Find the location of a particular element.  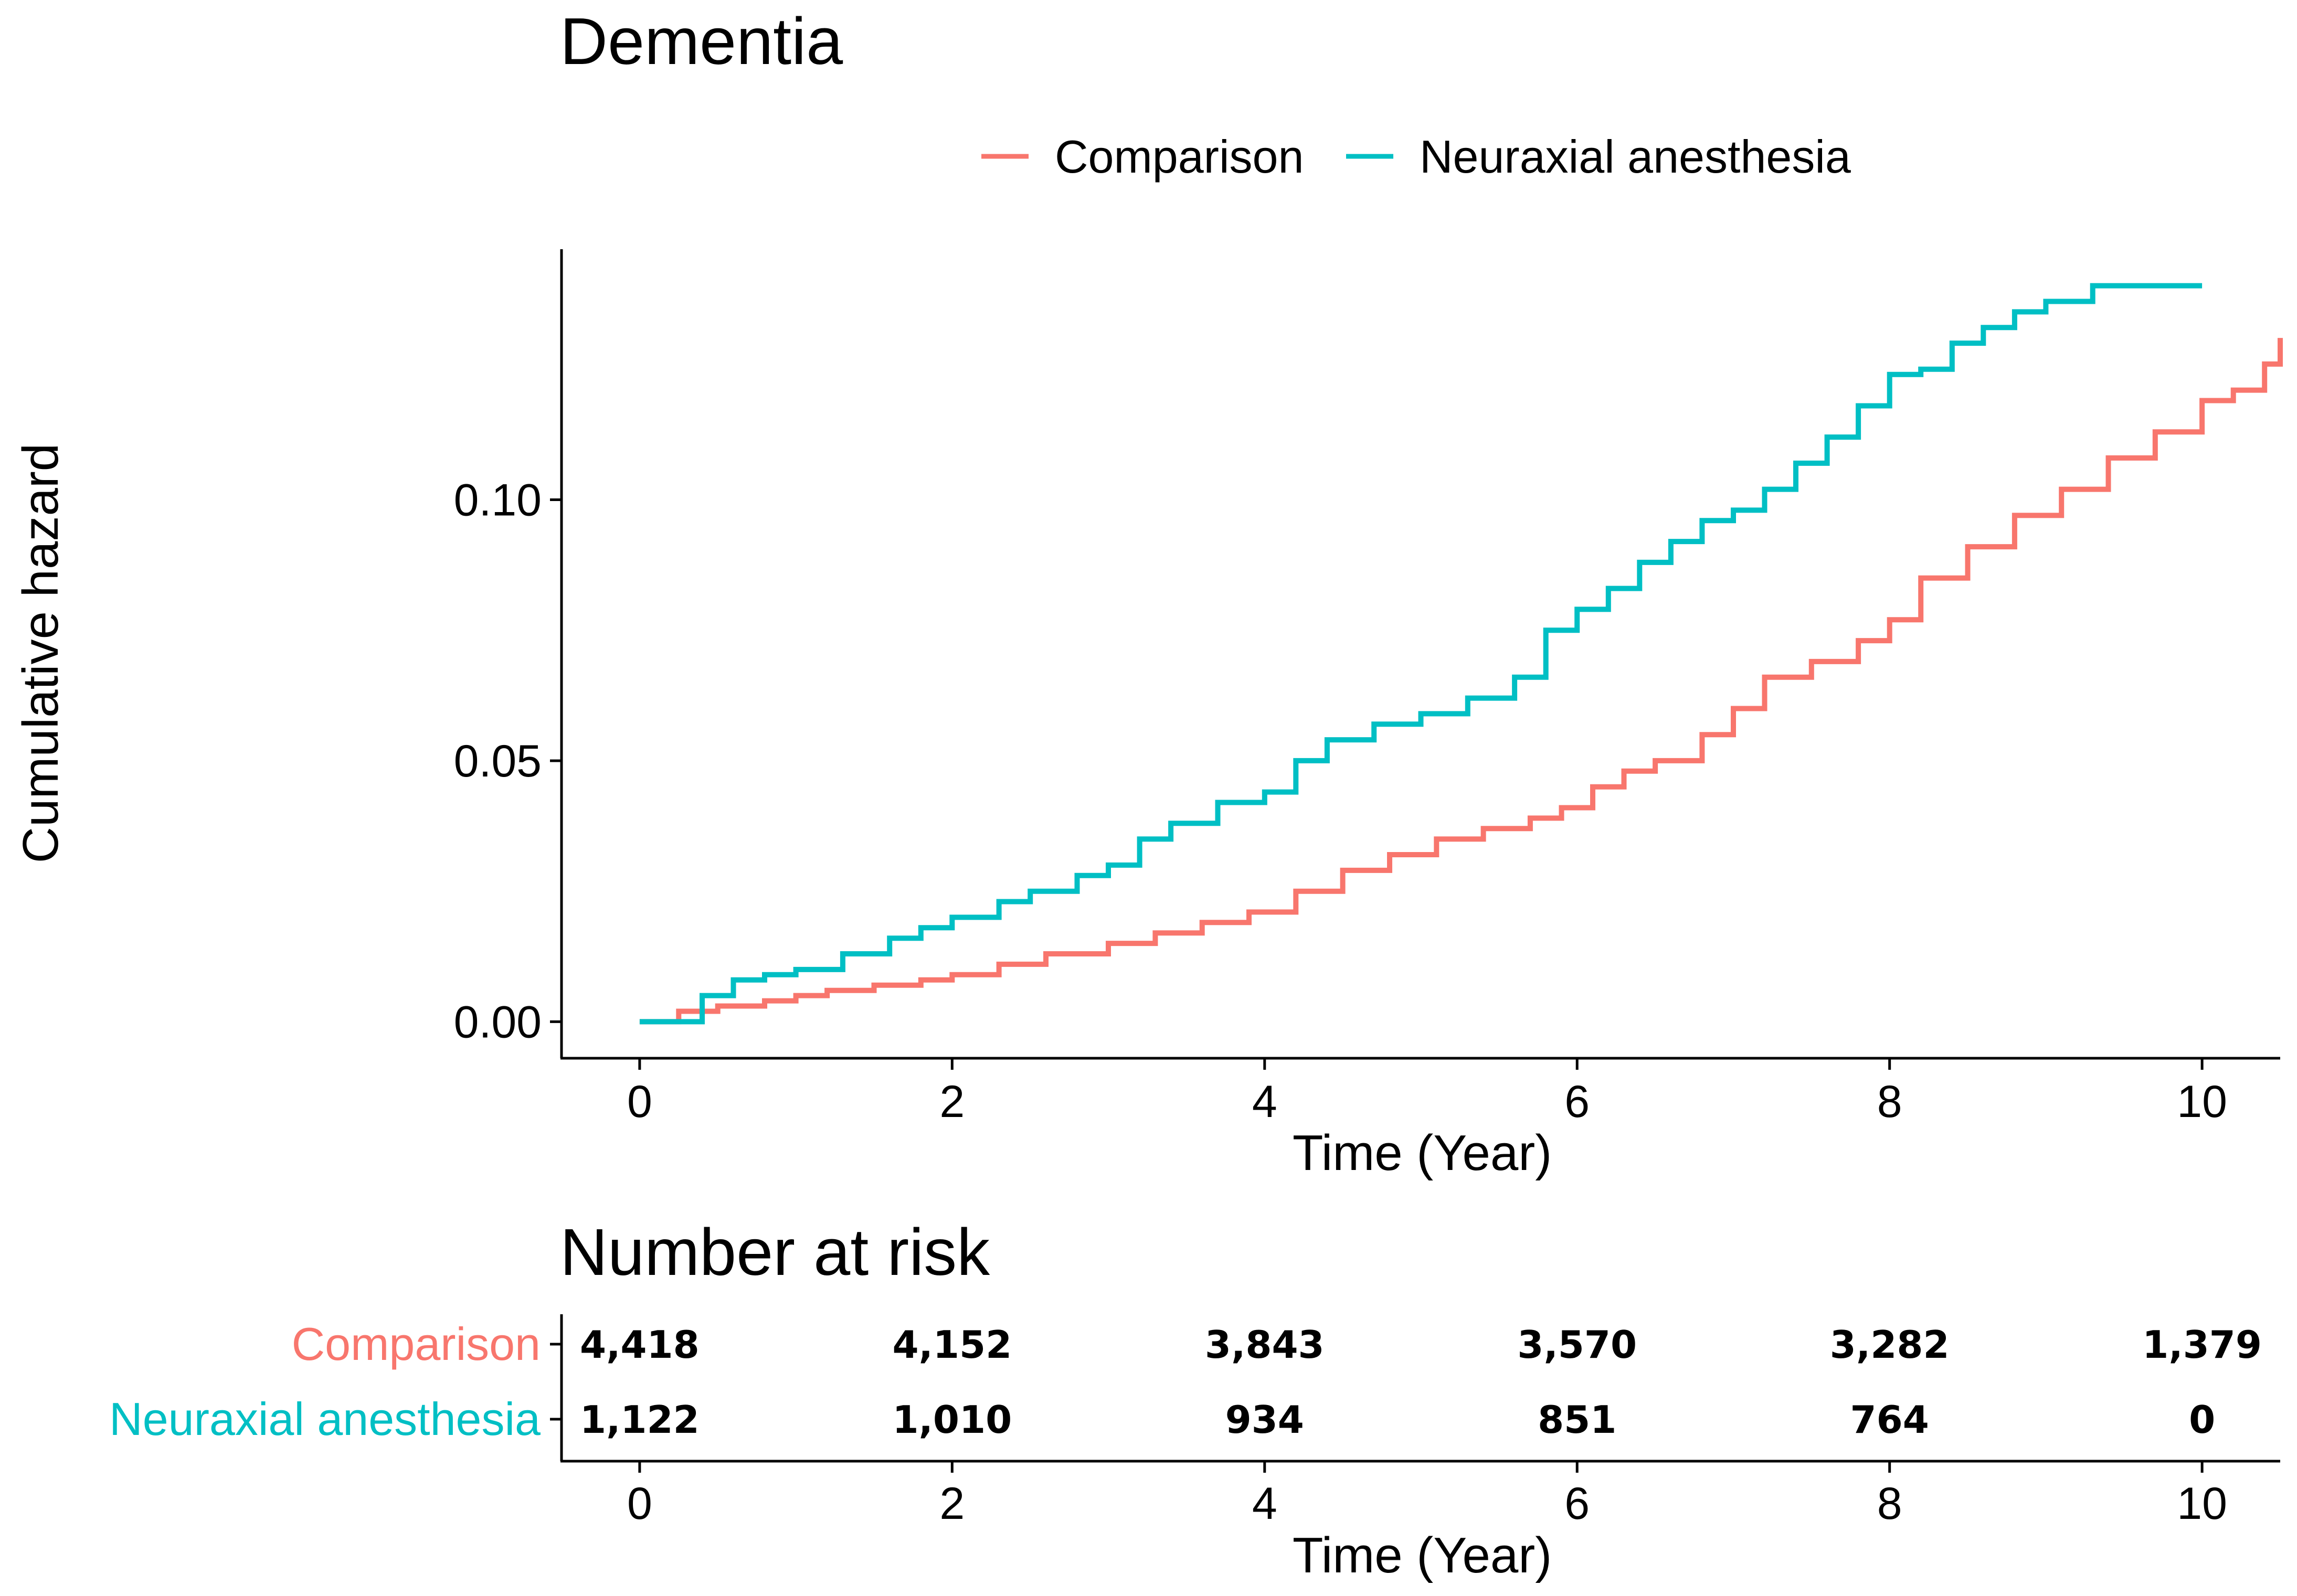

y-tick-label: 0.10 is located at coordinates (498, 500).